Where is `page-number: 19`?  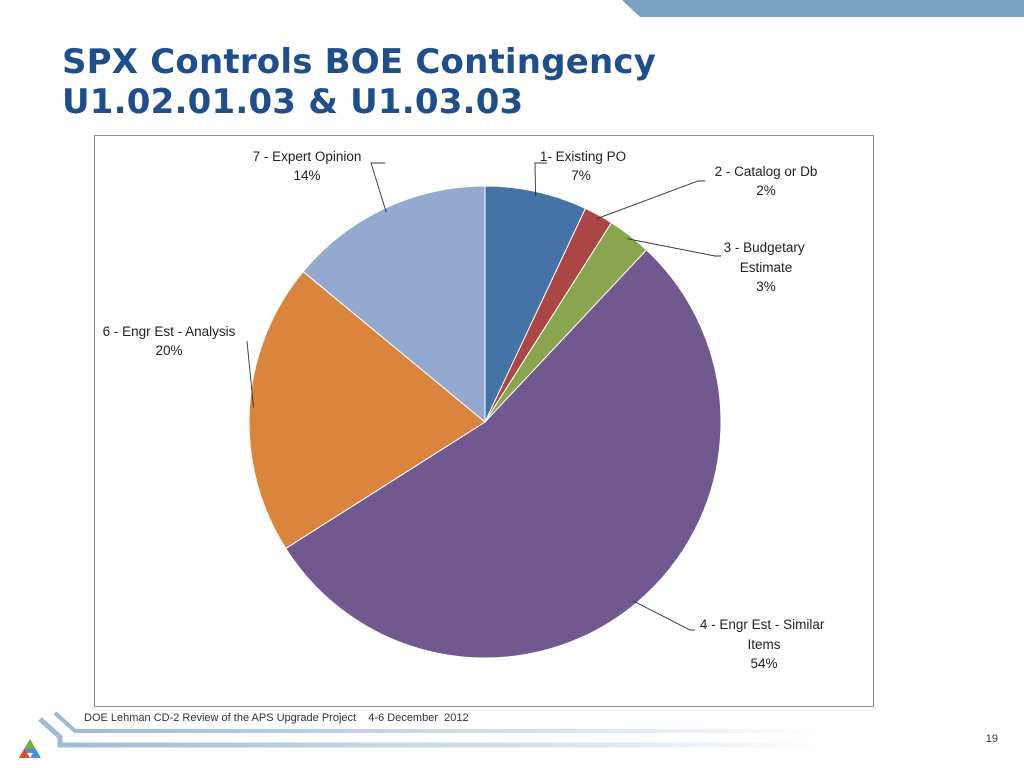
page-number: 19 is located at coordinates (991, 739).